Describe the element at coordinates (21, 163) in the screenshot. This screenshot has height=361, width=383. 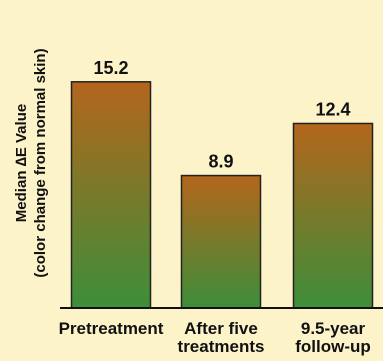
I see `y-axis-label-line1: Median ∆E Value` at that location.